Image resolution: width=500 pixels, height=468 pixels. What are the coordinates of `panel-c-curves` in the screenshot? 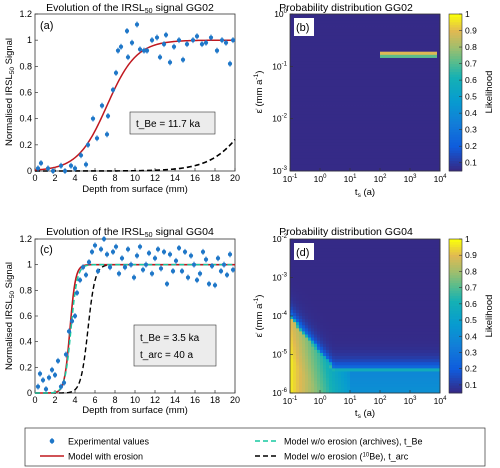 It's located at (135, 328).